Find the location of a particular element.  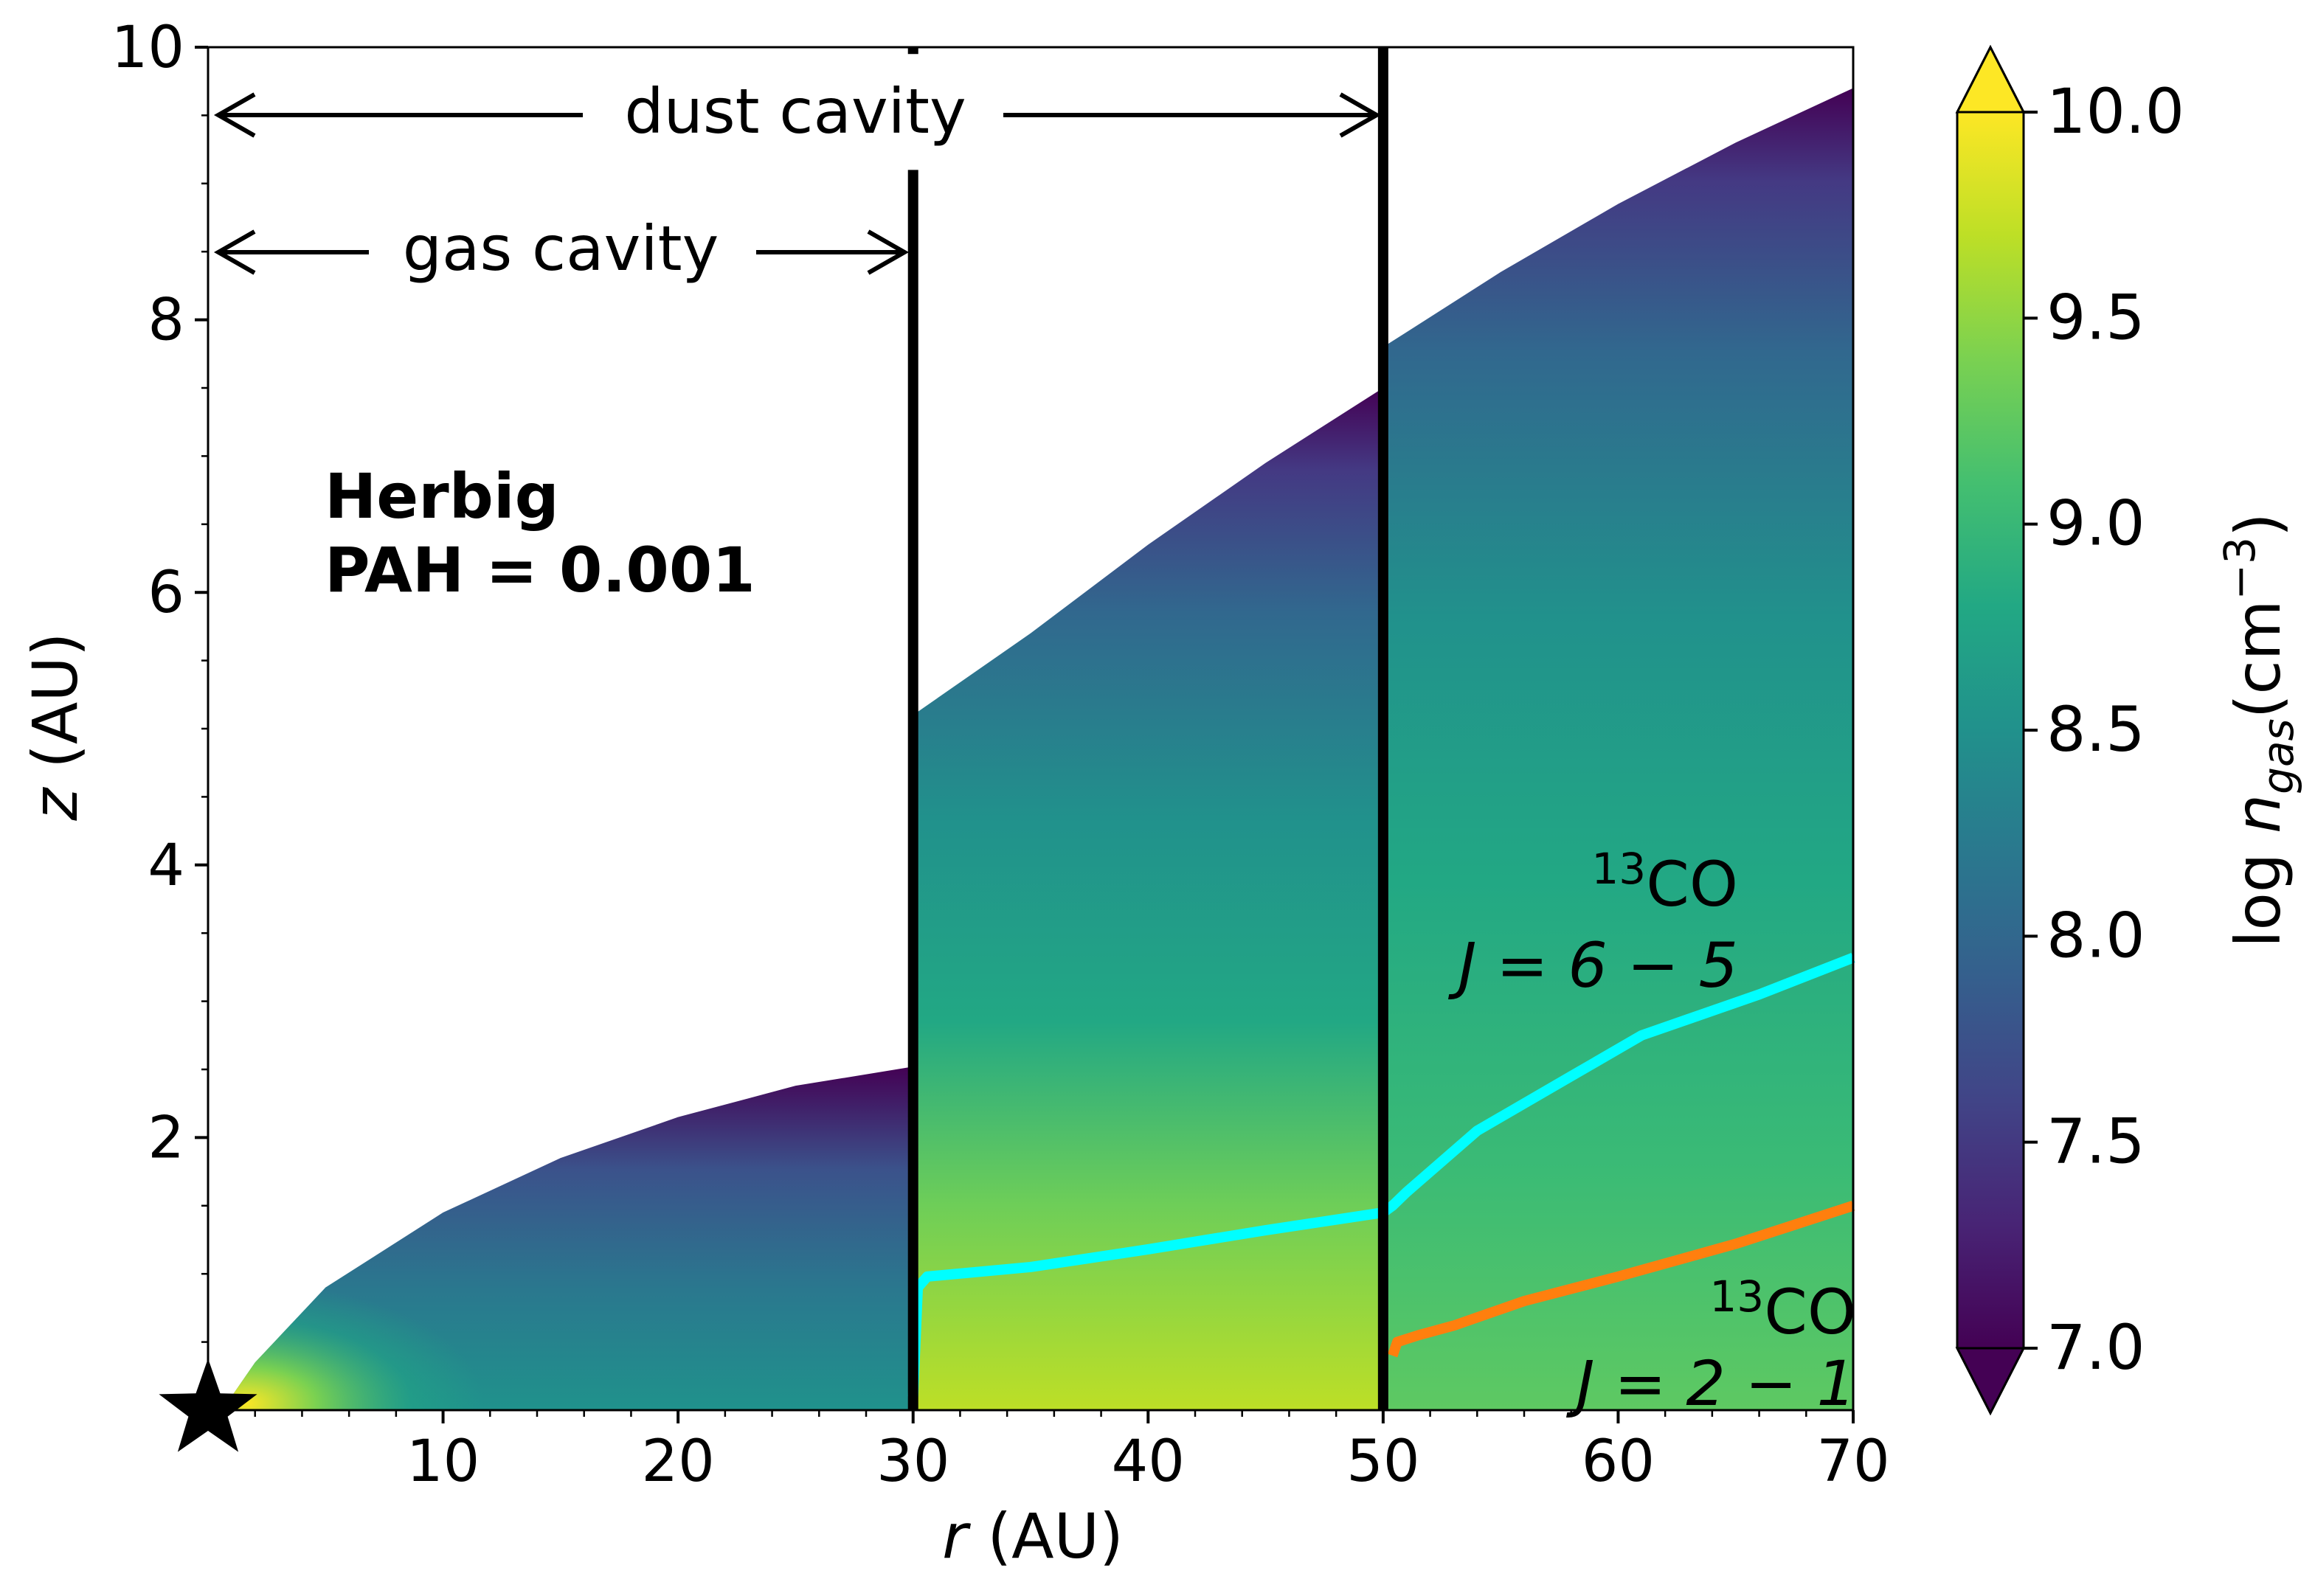

colorbar-label: log ngas(cm−3) is located at coordinates (2259, 731).